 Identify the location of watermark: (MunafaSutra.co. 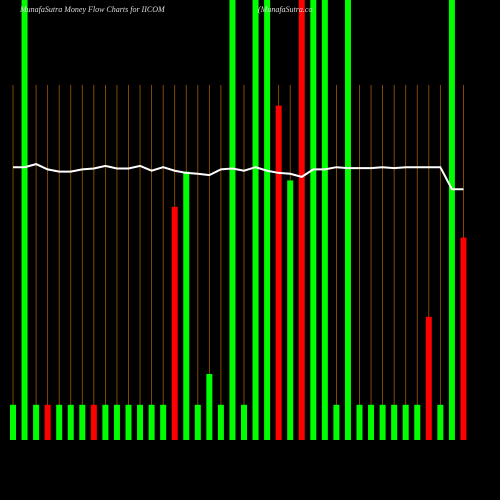
(285, 9).